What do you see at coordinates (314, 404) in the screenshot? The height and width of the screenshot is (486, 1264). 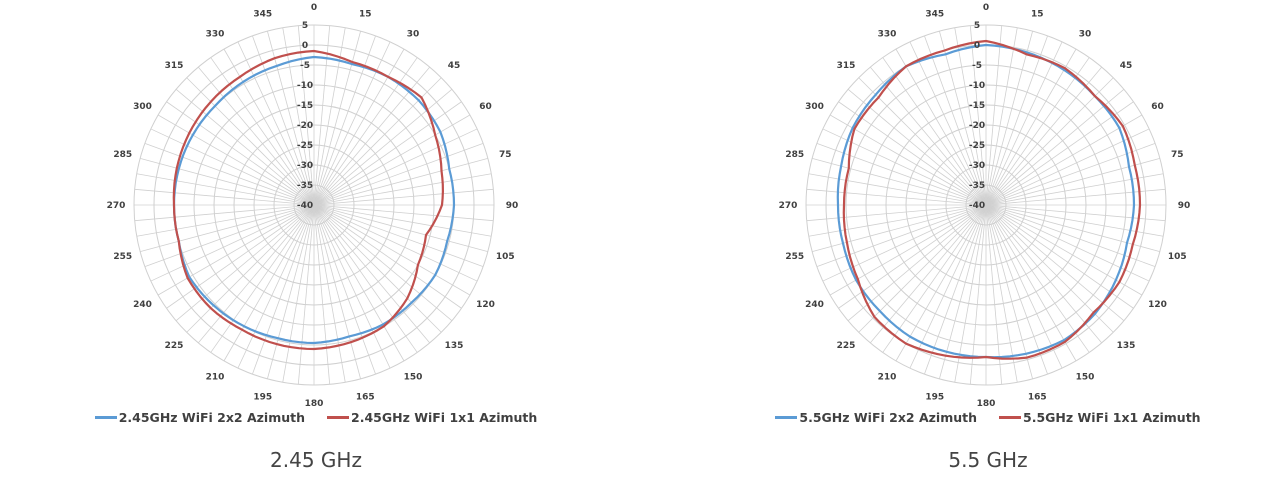 I see `angle-tick-label: 180` at bounding box center [314, 404].